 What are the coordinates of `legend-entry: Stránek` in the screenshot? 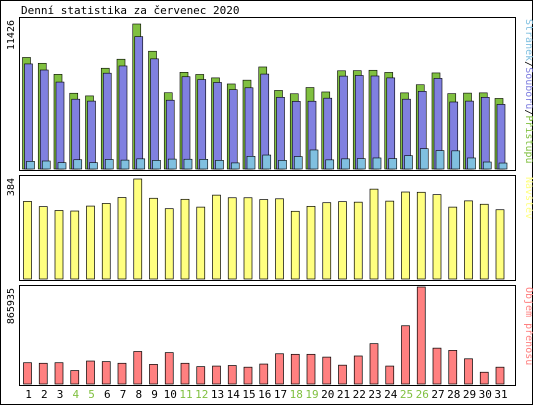 It's located at (528, 40).